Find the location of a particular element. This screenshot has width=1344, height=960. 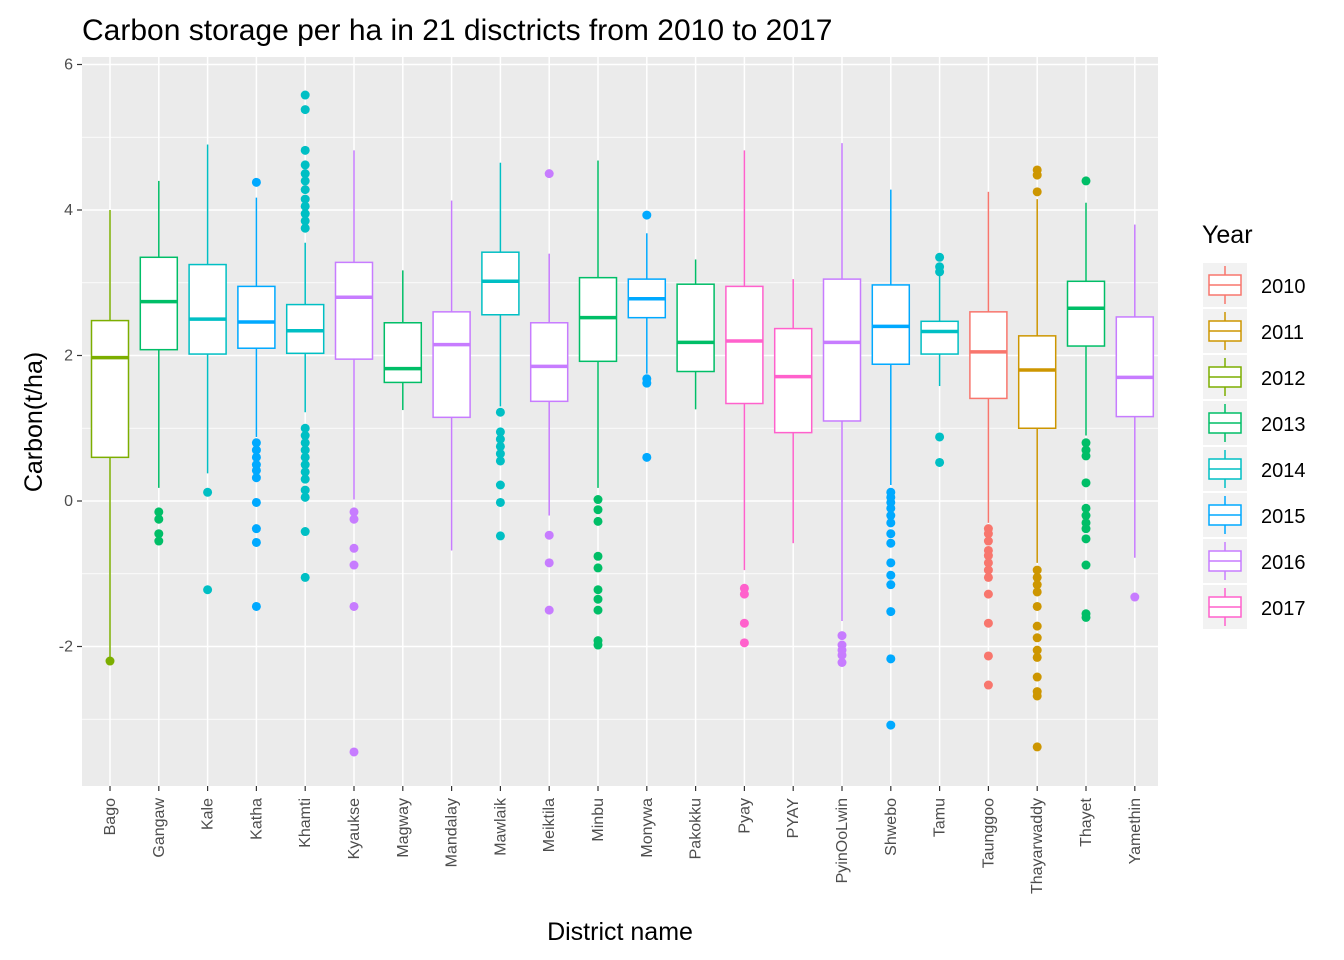

x-tick-label: Monywa is located at coordinates (647, 828).